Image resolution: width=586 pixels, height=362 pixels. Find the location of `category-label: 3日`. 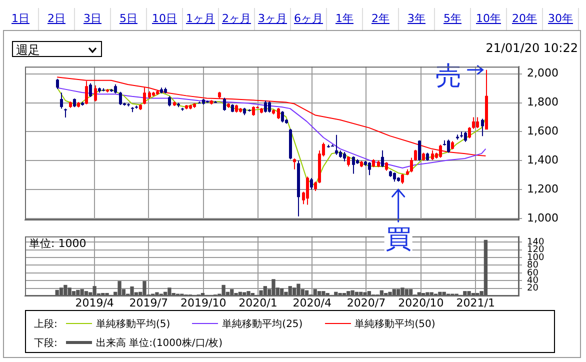

category-label: 3日 is located at coordinates (93, 19).